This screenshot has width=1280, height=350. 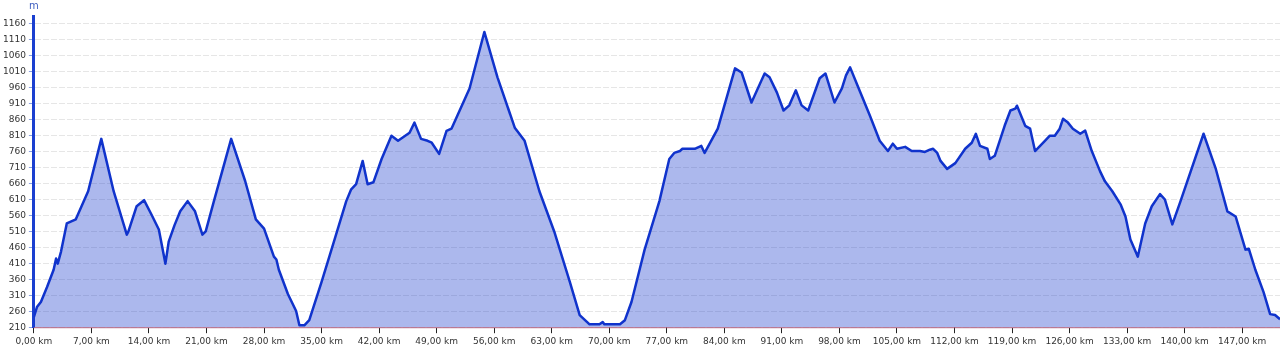 I want to click on x-tick-label: 77,00 km, so click(x=667, y=340).